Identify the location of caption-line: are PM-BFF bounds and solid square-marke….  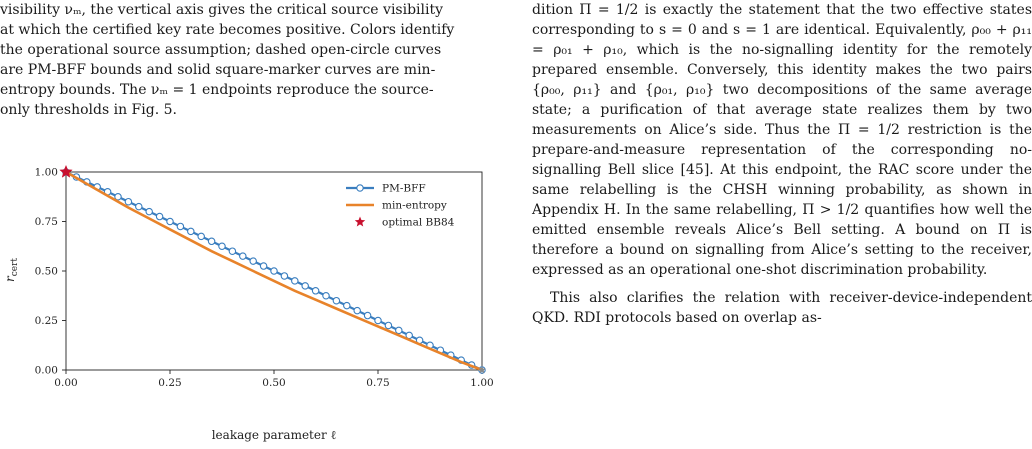
(218, 70).